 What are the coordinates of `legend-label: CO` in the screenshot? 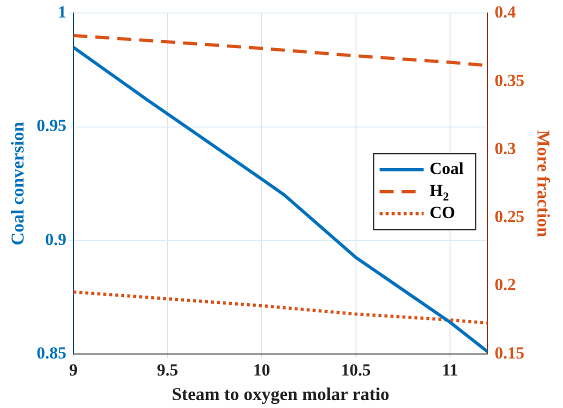 It's located at (443, 212).